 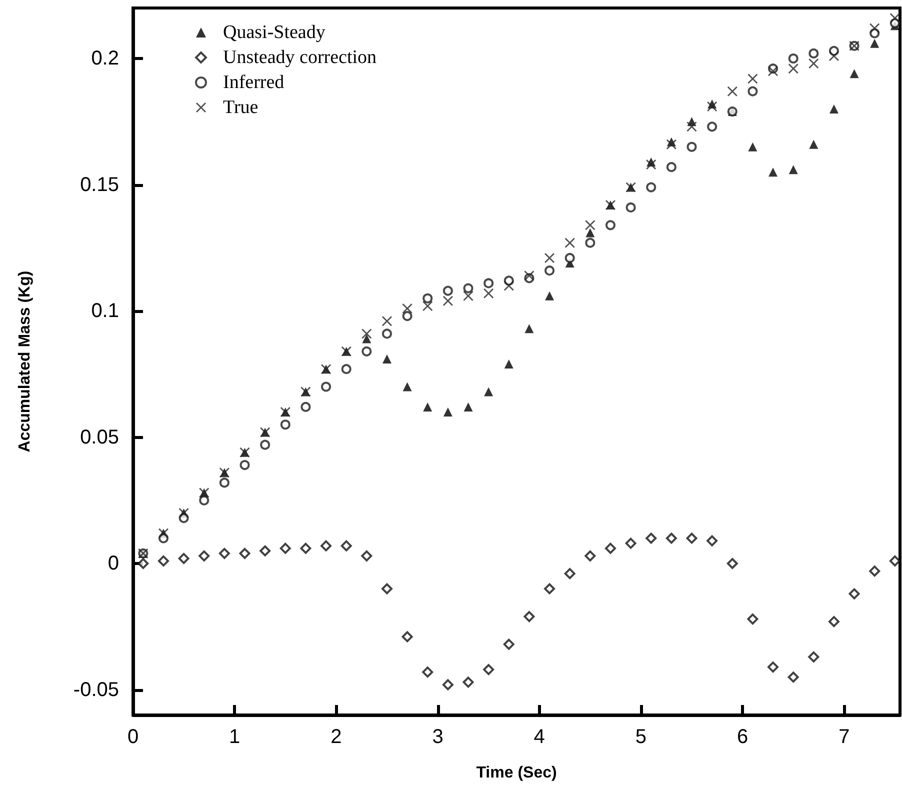 I want to click on x-tick-label: 7, so click(x=844, y=737).